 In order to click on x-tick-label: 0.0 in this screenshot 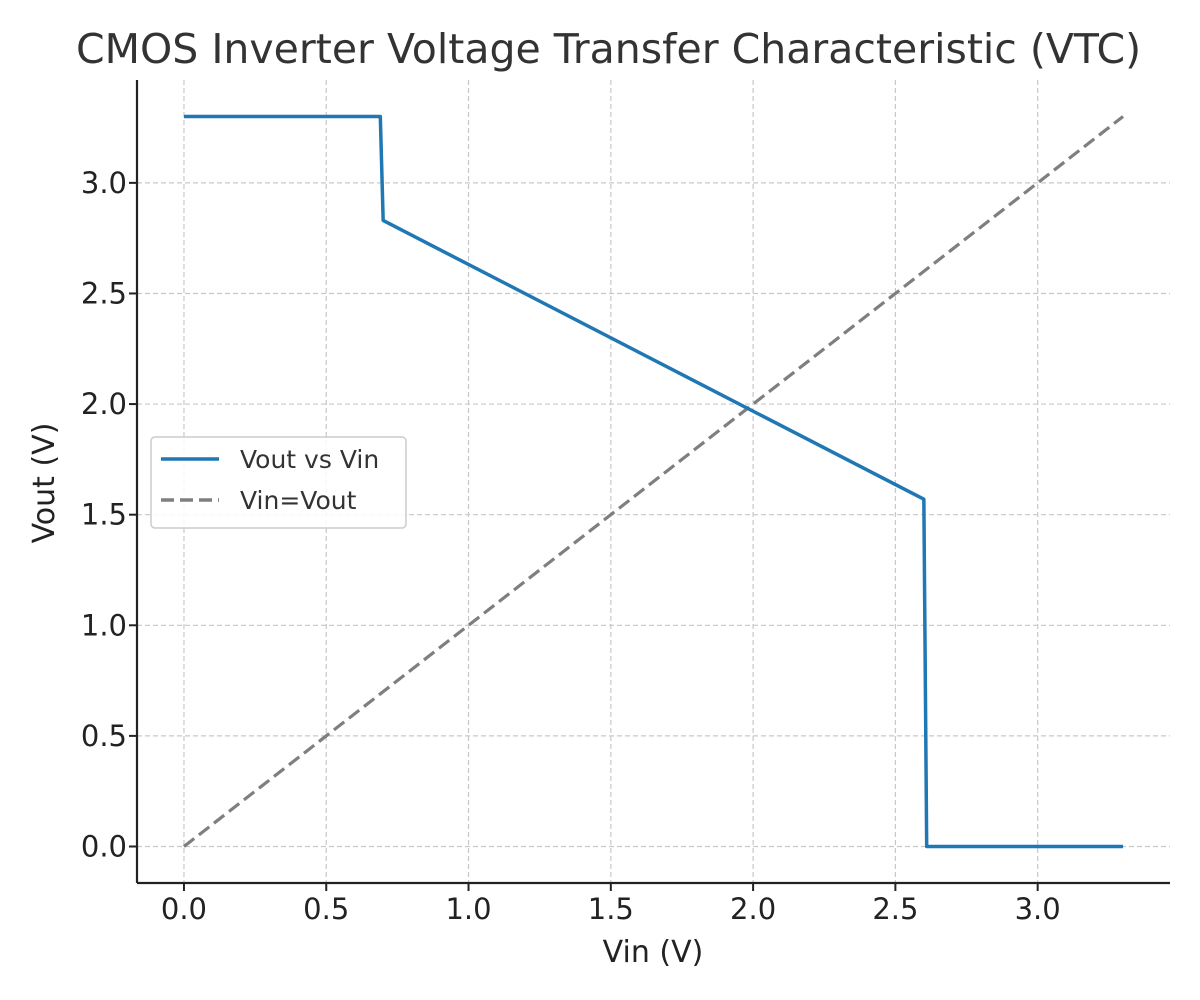, I will do `click(184, 909)`.